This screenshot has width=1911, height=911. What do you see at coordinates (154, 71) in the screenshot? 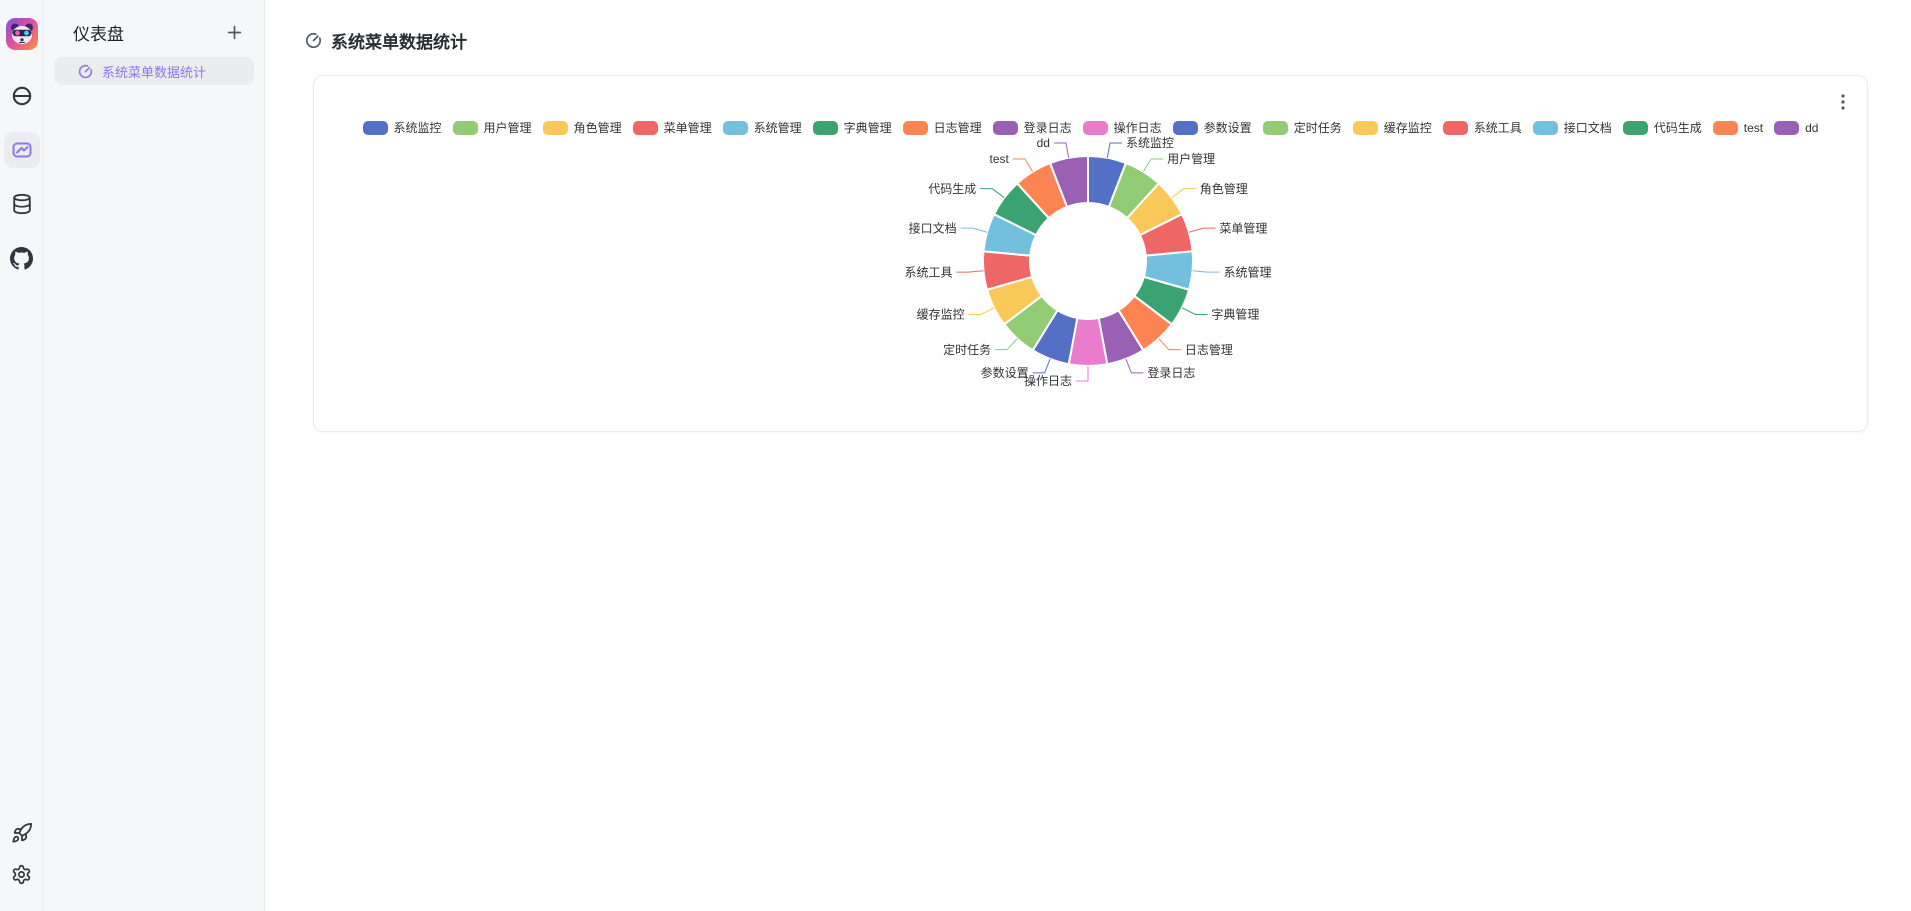
I see `sidebar-item-menu-stats: 系统菜单数据统计` at bounding box center [154, 71].